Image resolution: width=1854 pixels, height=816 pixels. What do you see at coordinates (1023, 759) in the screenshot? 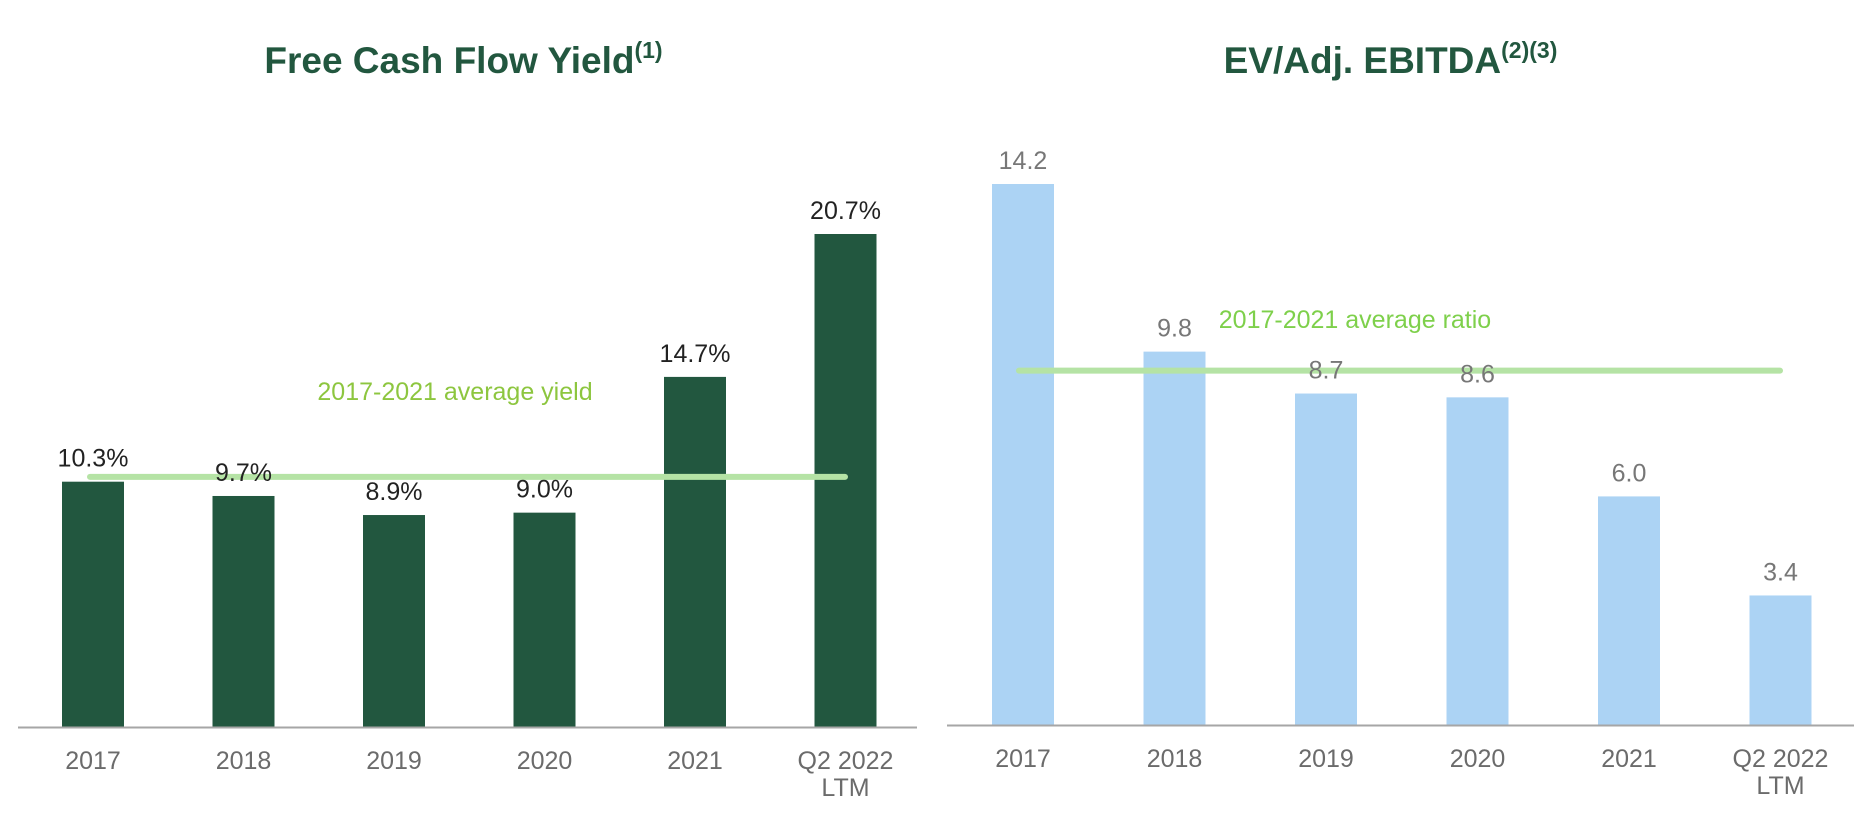
I see `ev-tick-label-0: 2017` at bounding box center [1023, 759].